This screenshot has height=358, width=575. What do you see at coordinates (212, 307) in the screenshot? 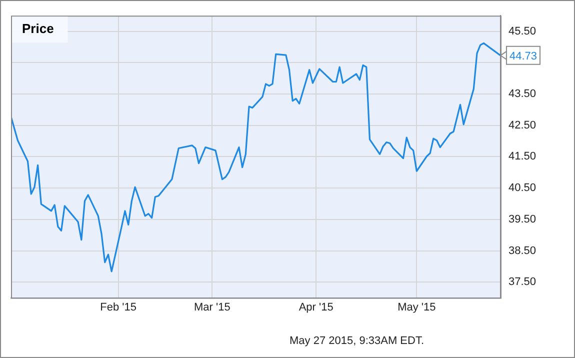
I see `x-tick-label: Mar '15` at bounding box center [212, 307].